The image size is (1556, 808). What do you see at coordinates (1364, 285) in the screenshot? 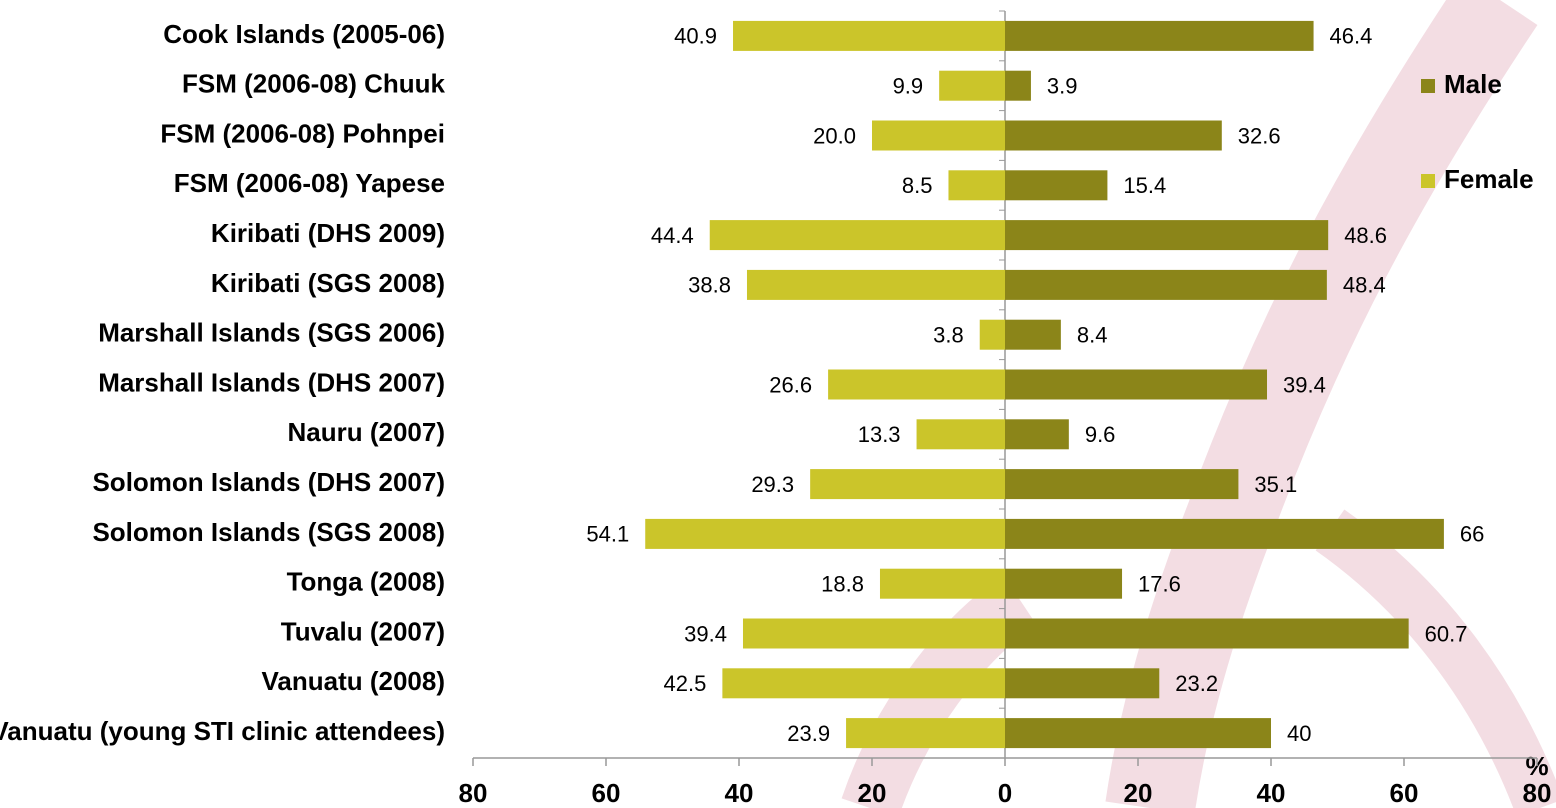
I see `value-label: 48.4` at bounding box center [1364, 285].